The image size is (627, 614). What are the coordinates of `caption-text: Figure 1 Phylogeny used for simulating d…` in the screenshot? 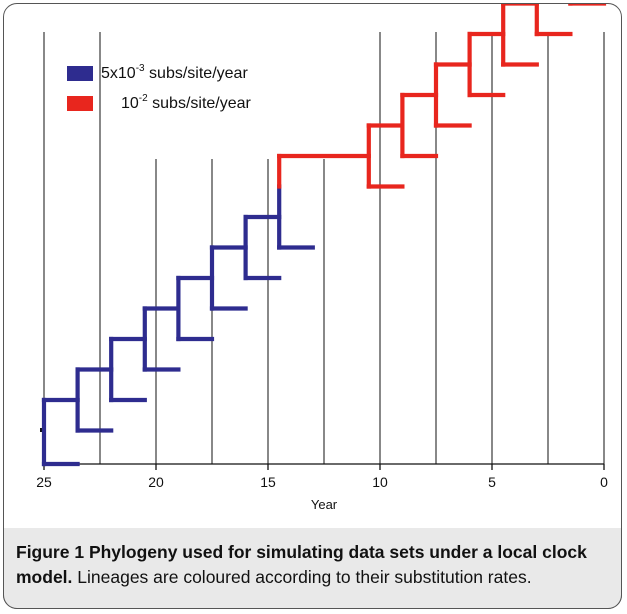 It's located at (316, 565).